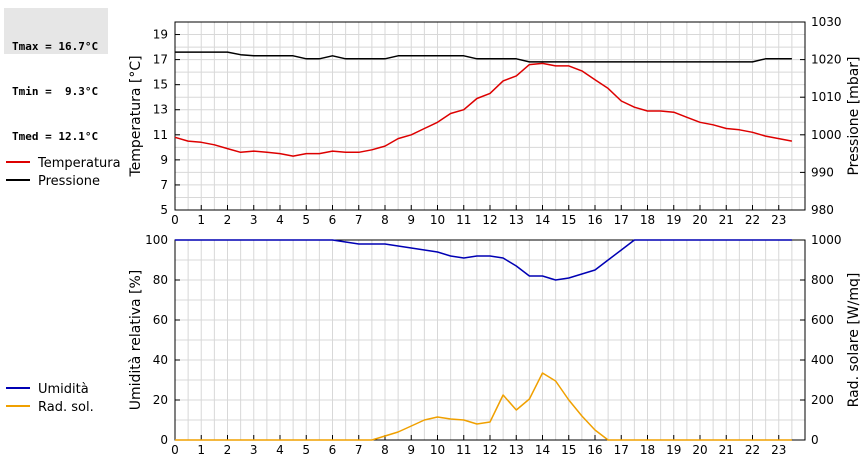 This screenshot has height=460, width=860. What do you see at coordinates (228, 450) in the screenshot?
I see `hum-rad-x-tick-label: 2` at bounding box center [228, 450].